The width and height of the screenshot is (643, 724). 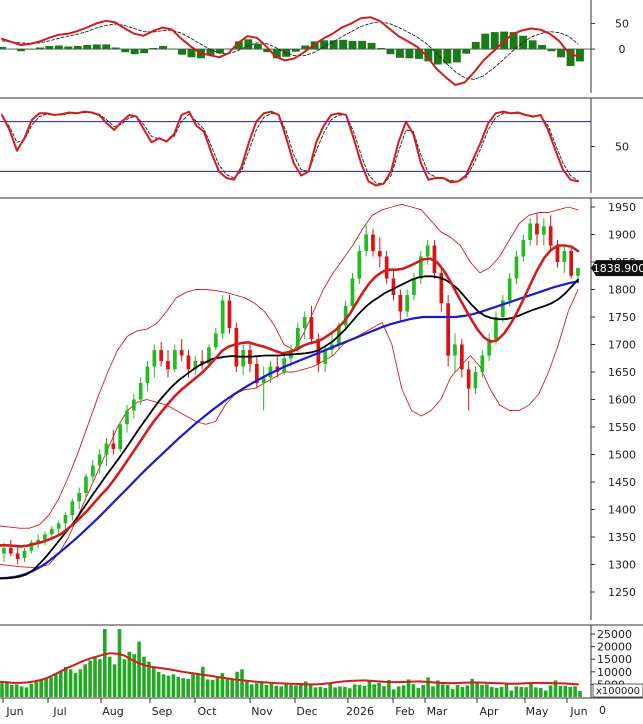 I want to click on price-tick-label: 1950, so click(x=622, y=207).